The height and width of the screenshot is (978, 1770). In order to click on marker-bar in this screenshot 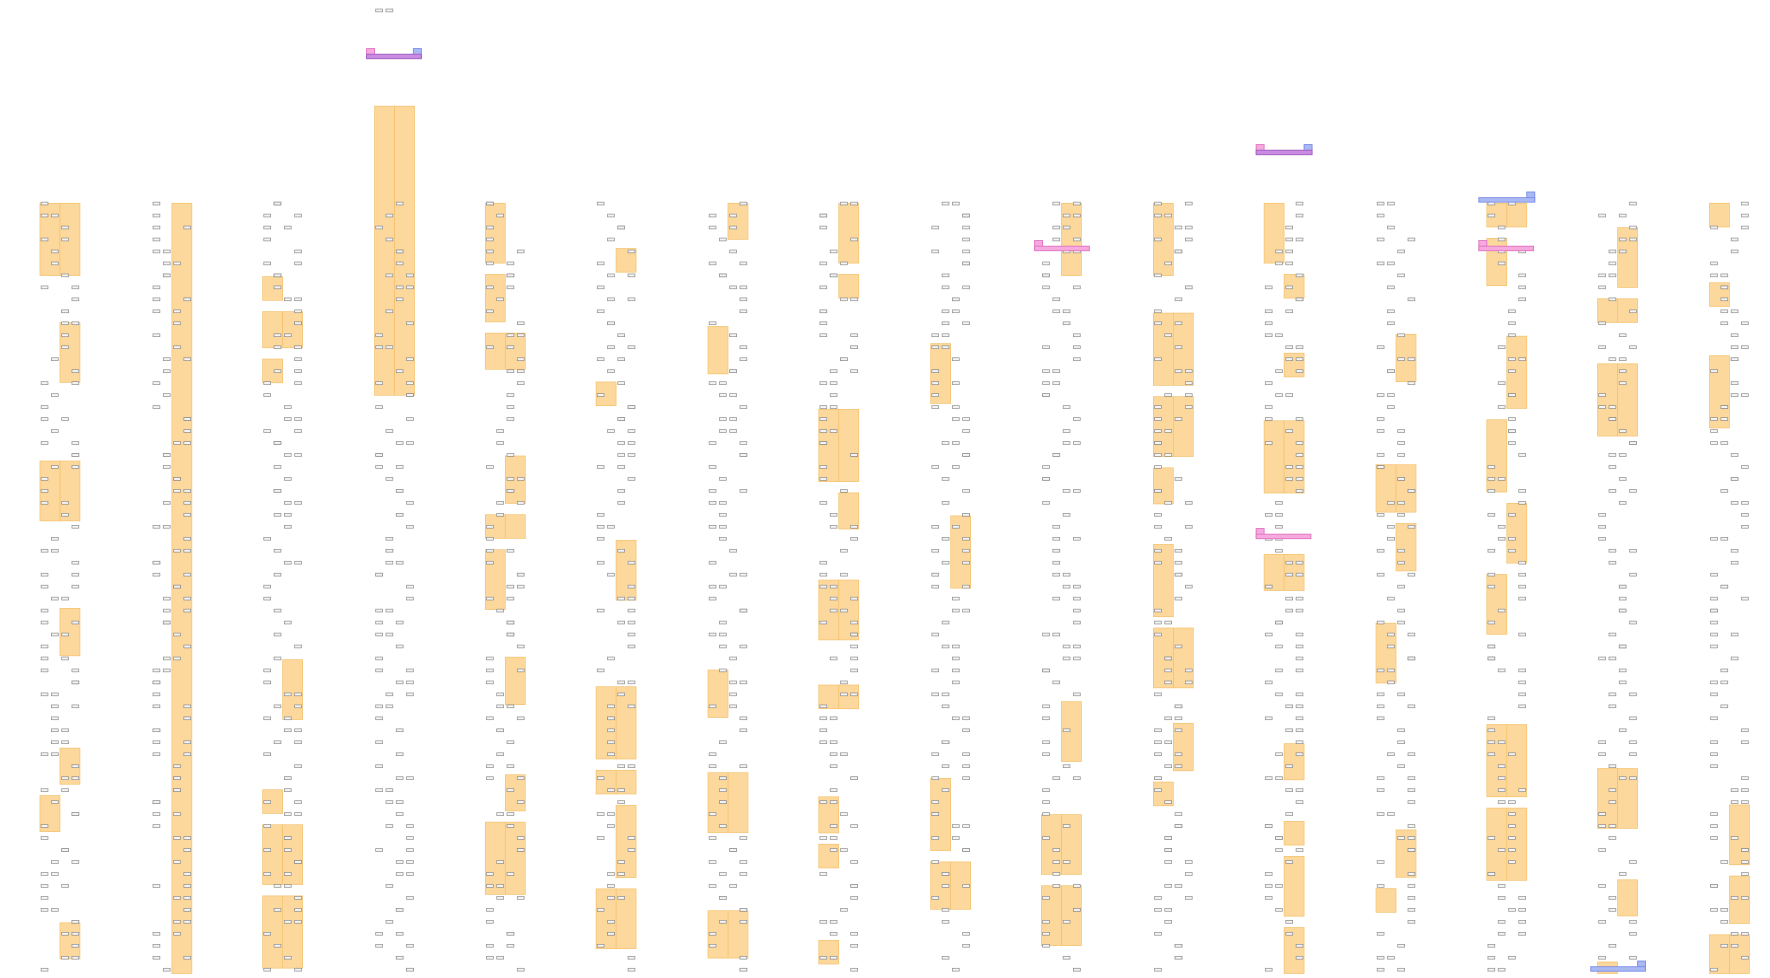, I will do `click(394, 56)`.